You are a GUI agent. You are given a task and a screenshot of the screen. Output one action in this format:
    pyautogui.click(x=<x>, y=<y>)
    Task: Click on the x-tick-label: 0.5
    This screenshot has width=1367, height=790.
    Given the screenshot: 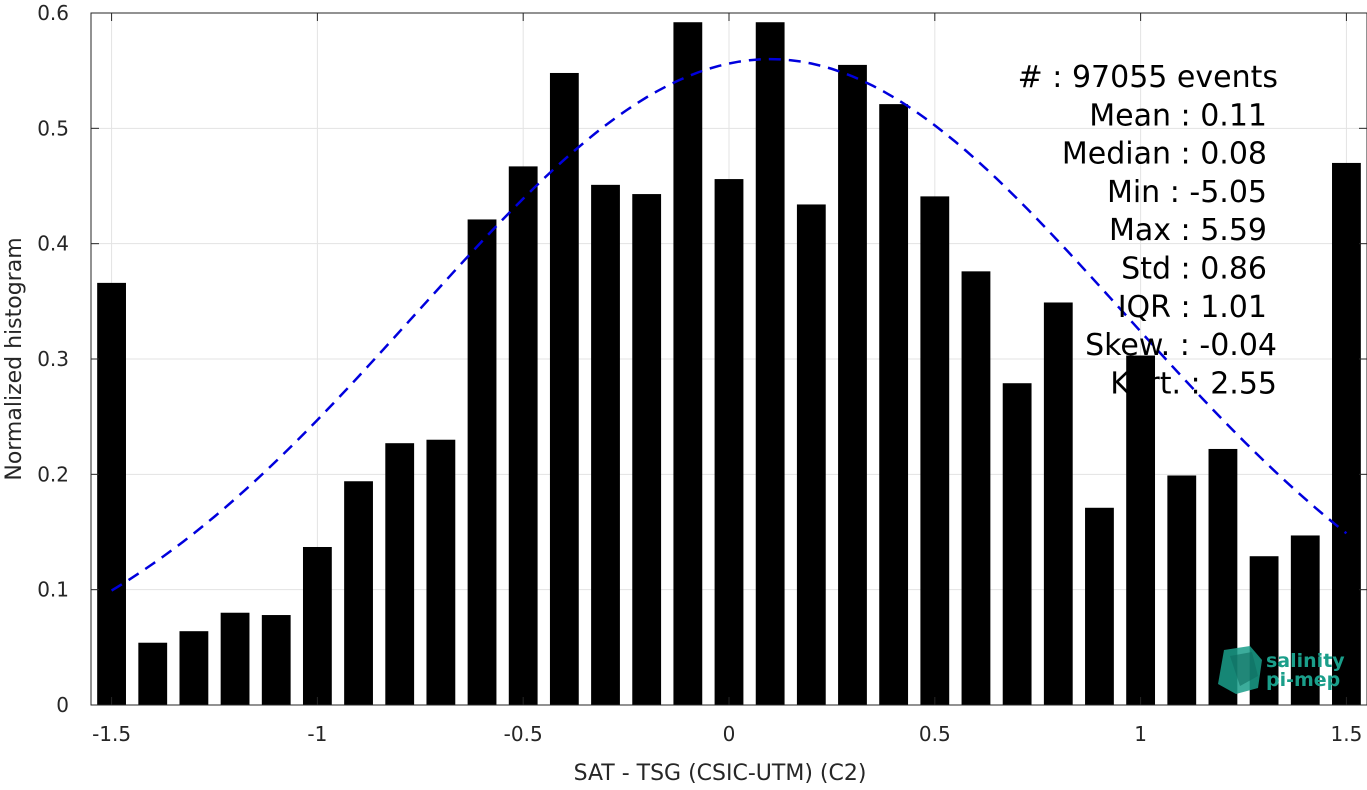 What is the action you would take?
    pyautogui.click(x=935, y=734)
    